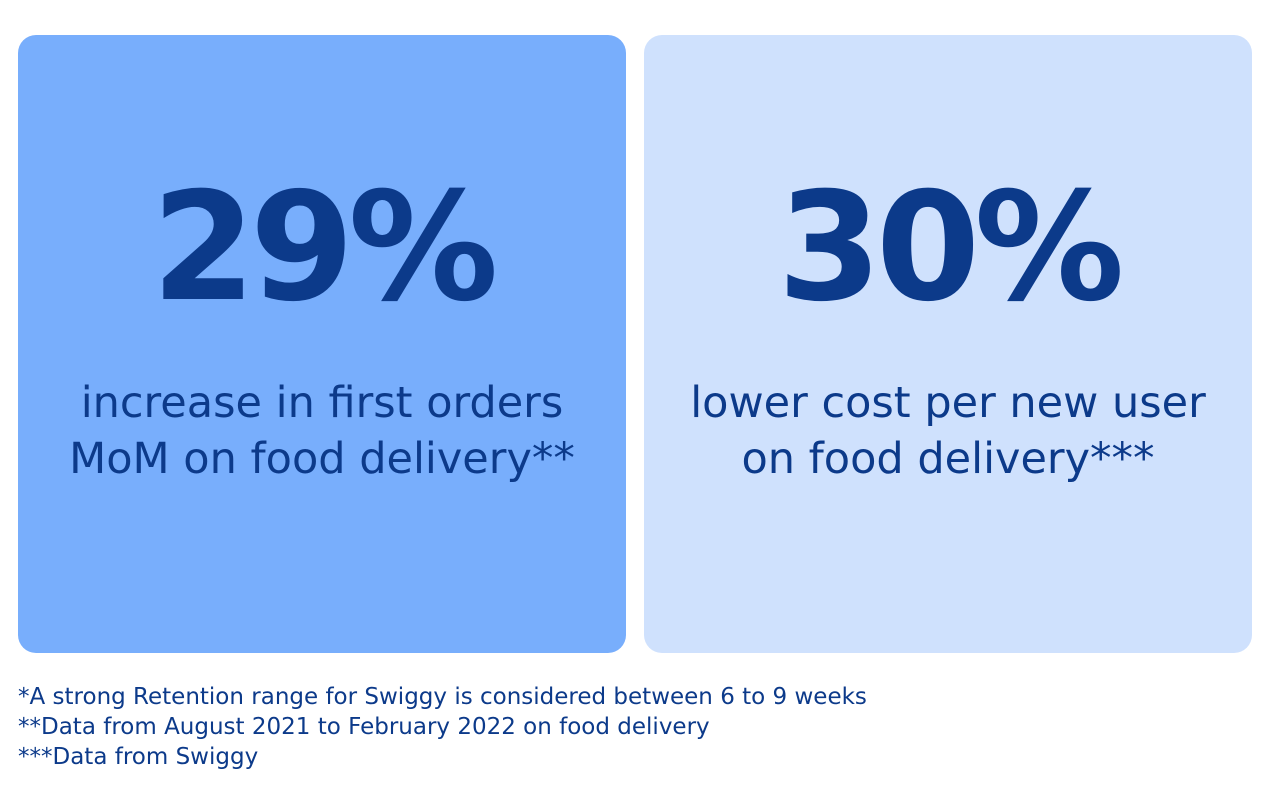 The width and height of the screenshot is (1270, 790). What do you see at coordinates (138, 757) in the screenshot?
I see `footnote-source: ***Data from Swiggy` at bounding box center [138, 757].